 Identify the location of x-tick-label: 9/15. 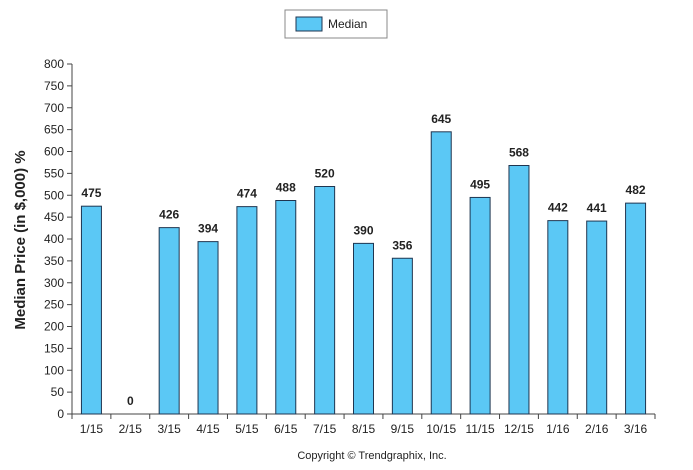
(403, 429).